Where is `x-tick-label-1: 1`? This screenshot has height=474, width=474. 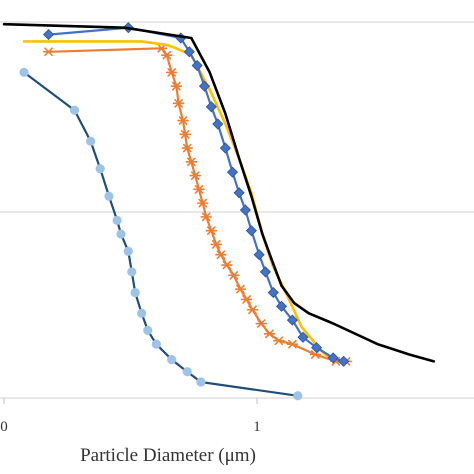
x-tick-label-1: 1 is located at coordinates (257, 427).